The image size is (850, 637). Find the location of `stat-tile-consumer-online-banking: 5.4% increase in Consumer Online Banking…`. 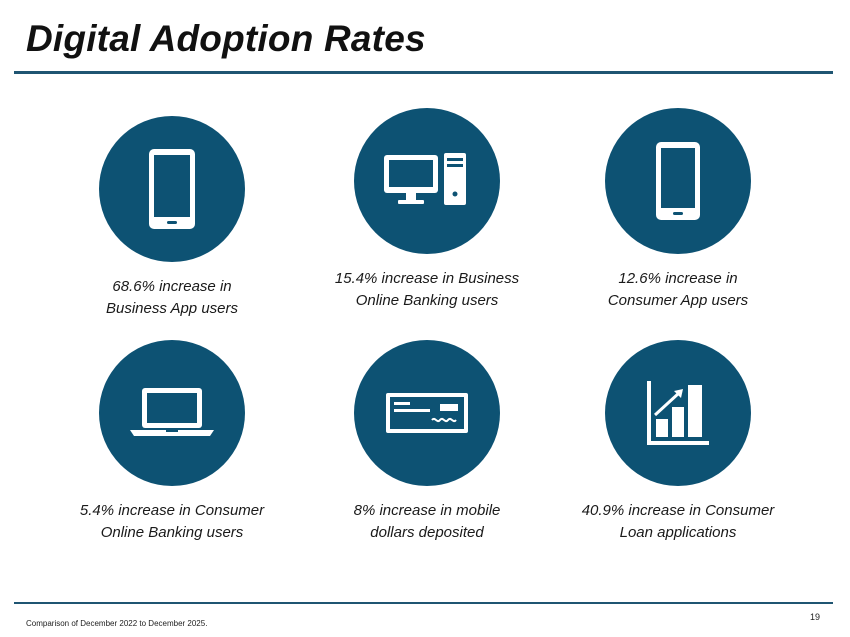

stat-tile-consumer-online-banking: 5.4% increase in Consumer Online Banking… is located at coordinates (172, 442).